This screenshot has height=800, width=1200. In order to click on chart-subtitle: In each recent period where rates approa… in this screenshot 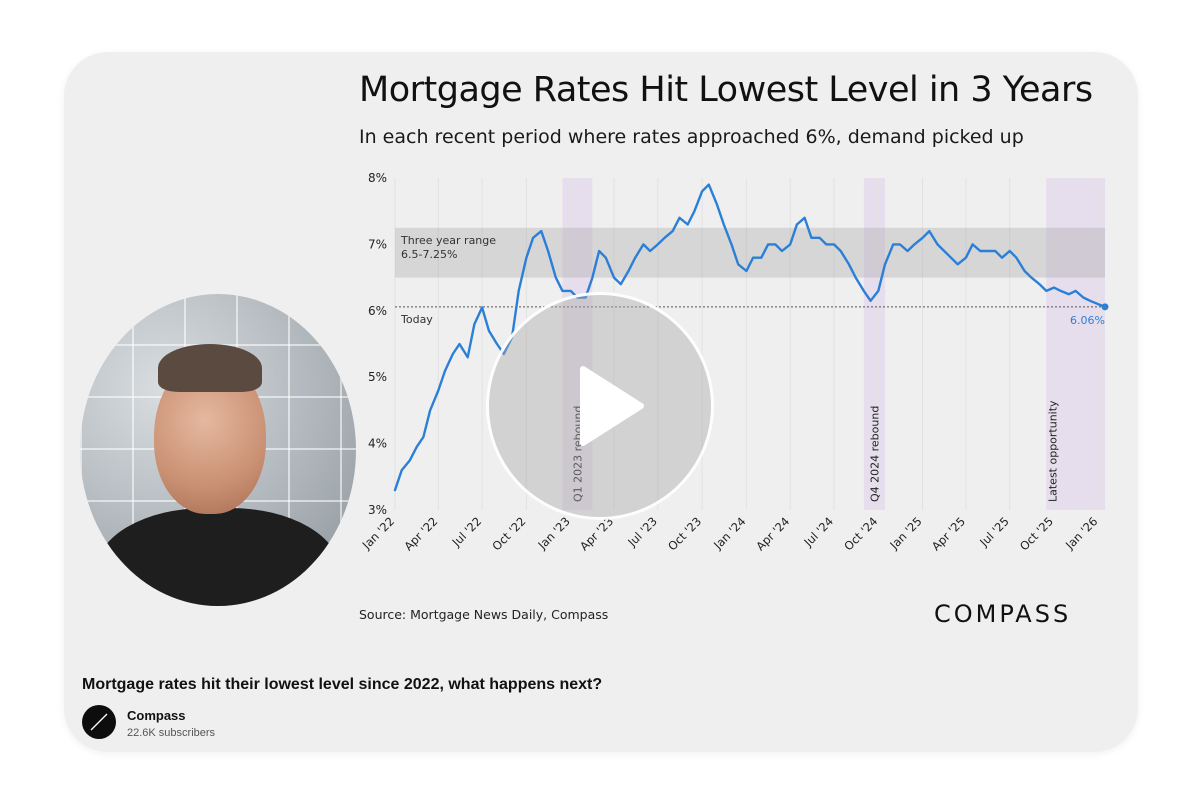, I will do `click(691, 137)`.